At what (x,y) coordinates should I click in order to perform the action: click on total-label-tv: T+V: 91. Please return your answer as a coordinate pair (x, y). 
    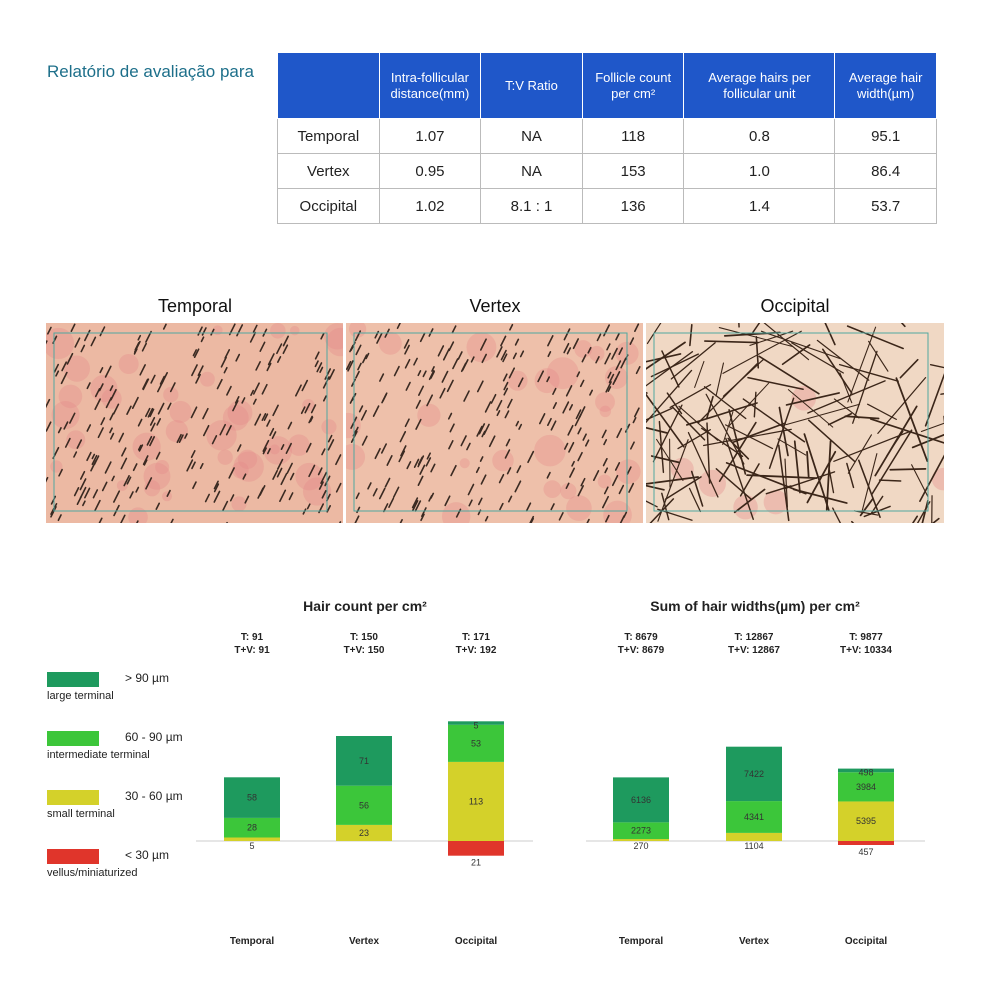
    Looking at the image, I should click on (252, 650).